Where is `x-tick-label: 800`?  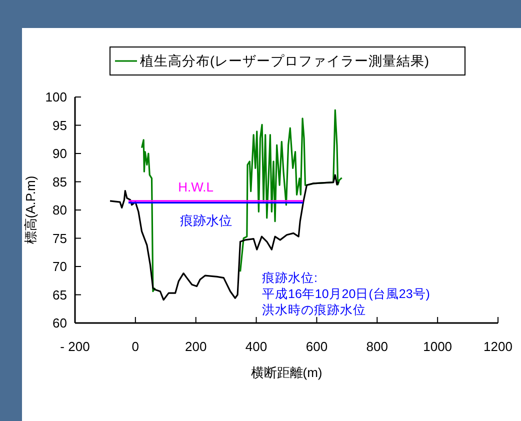
x-tick-label: 800 is located at coordinates (377, 346).